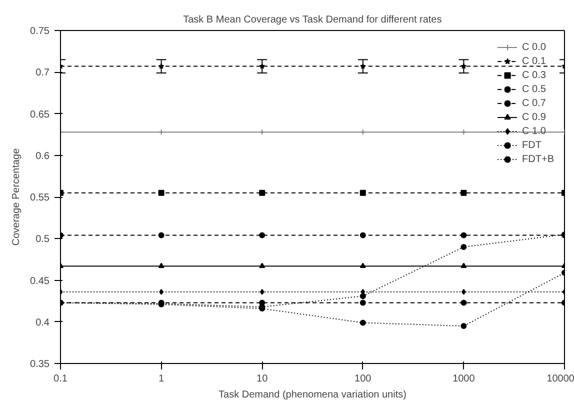 This screenshot has height=403, width=574. What do you see at coordinates (262, 379) in the screenshot?
I see `x-tick-label: 10` at bounding box center [262, 379].